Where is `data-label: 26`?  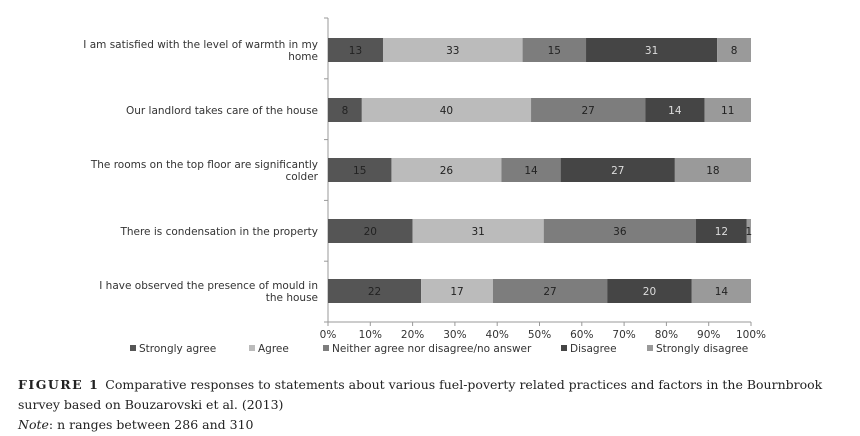
data-label: 26 is located at coordinates (447, 171).